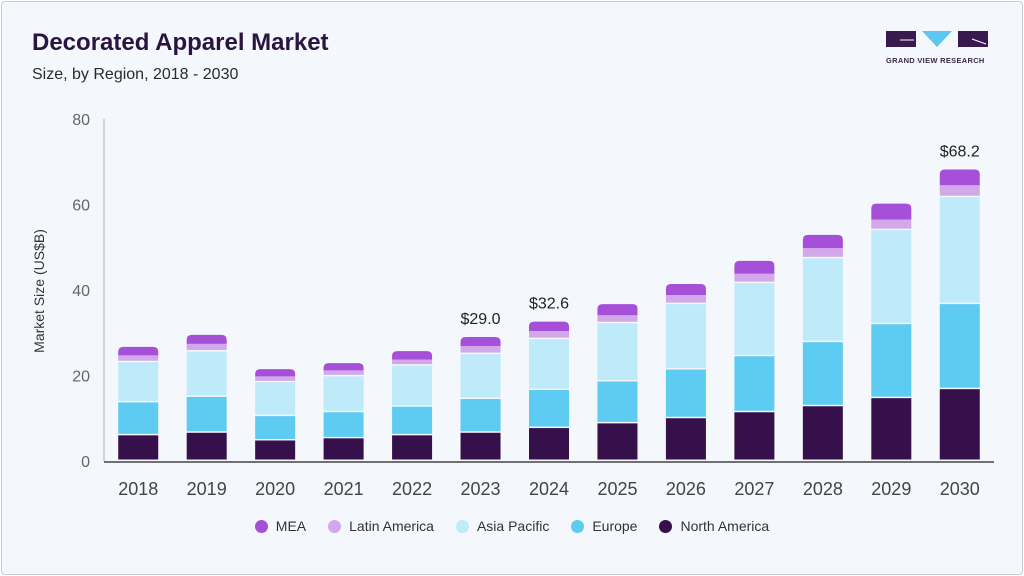 This screenshot has width=1024, height=576. I want to click on x-tick-label: 2018, so click(138, 489).